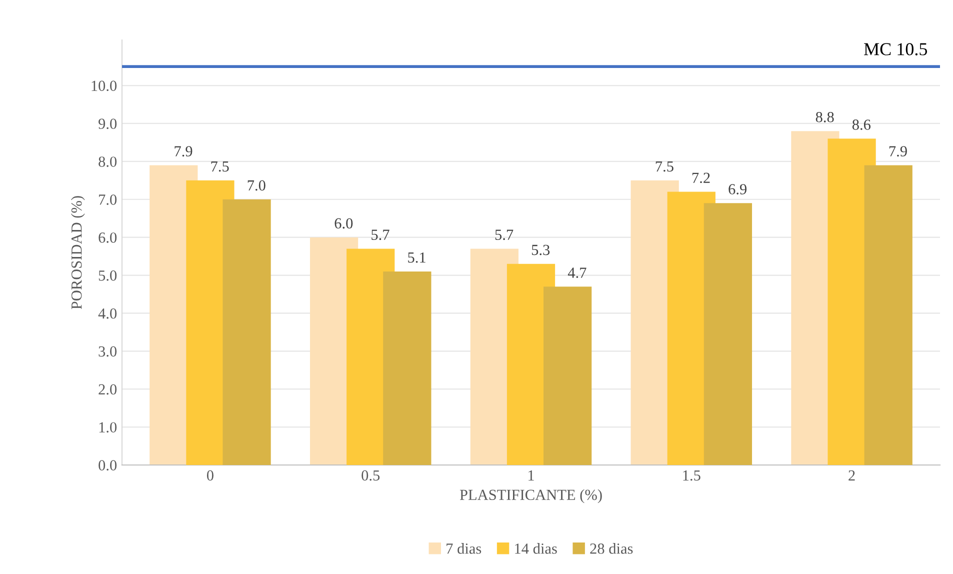 The image size is (953, 574). I want to click on x-tick-label: 1, so click(531, 475).